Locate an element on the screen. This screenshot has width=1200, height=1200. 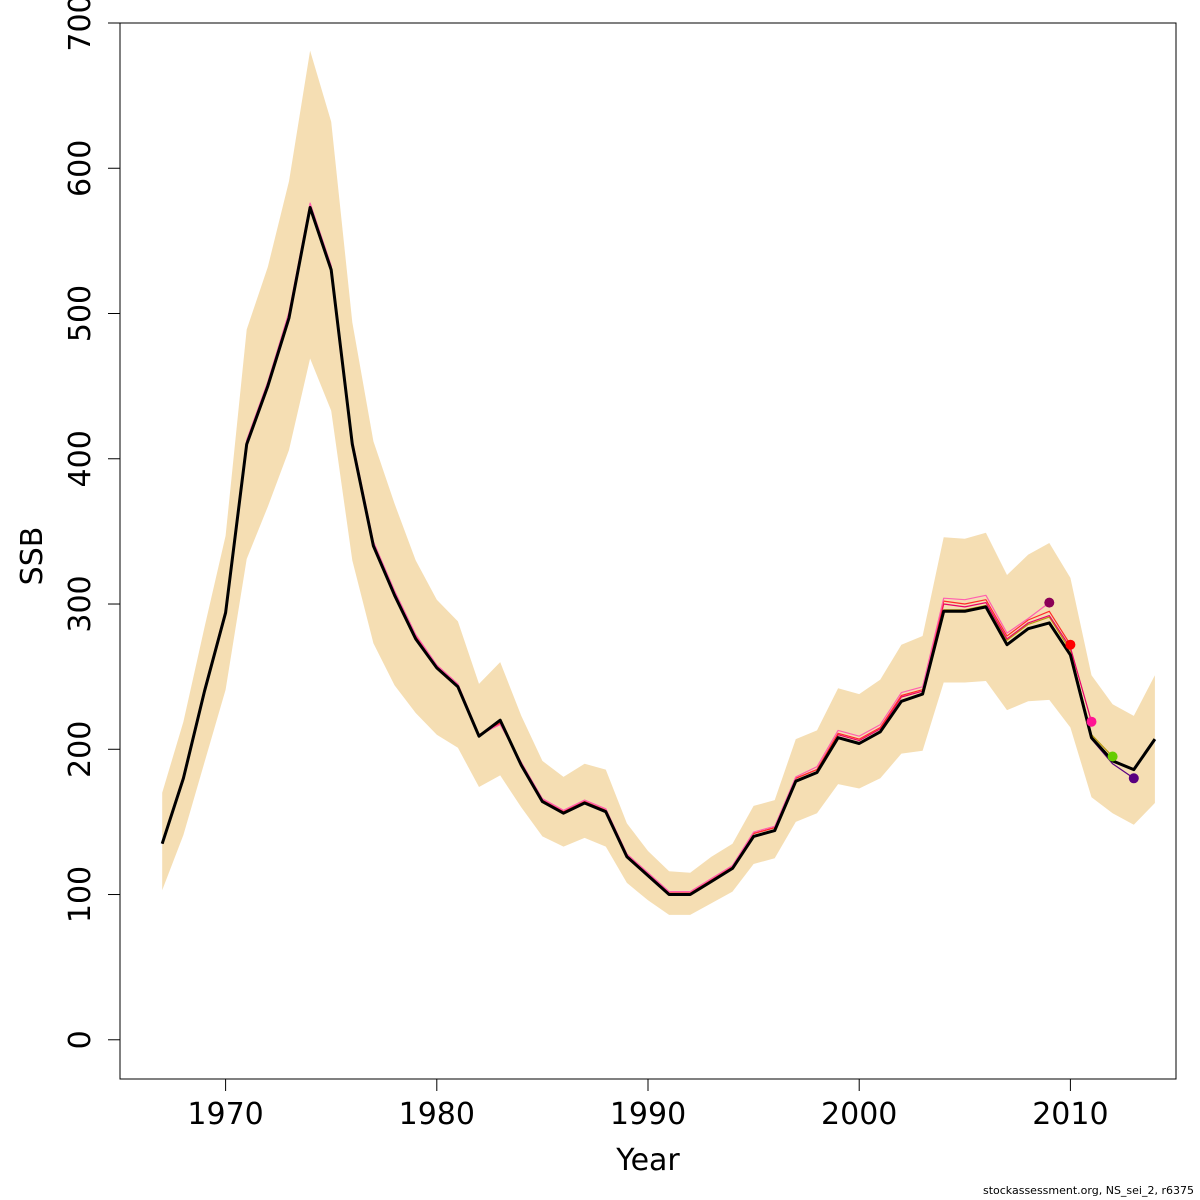
endpoint-marker-2010 is located at coordinates (1070, 644).